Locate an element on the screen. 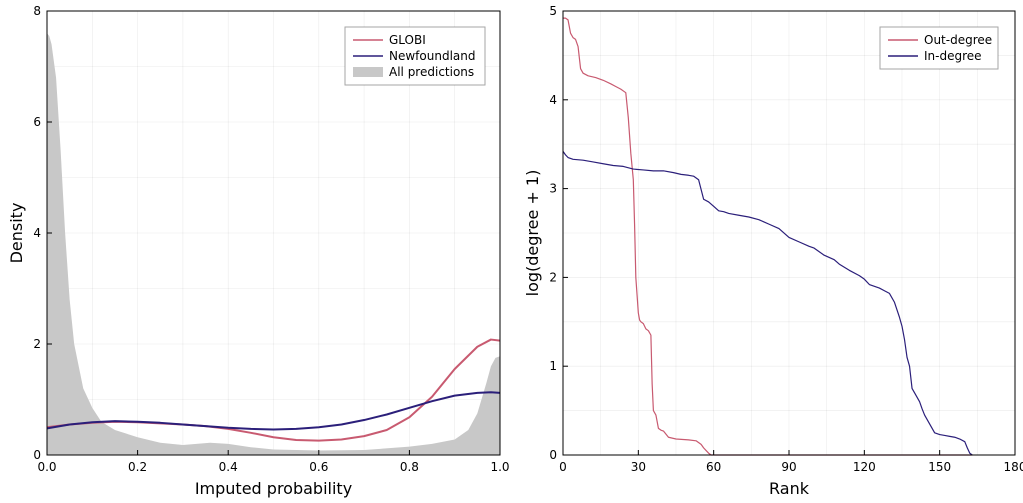 The height and width of the screenshot is (503, 1023). degree-y-tick-label: 4 is located at coordinates (553, 100).